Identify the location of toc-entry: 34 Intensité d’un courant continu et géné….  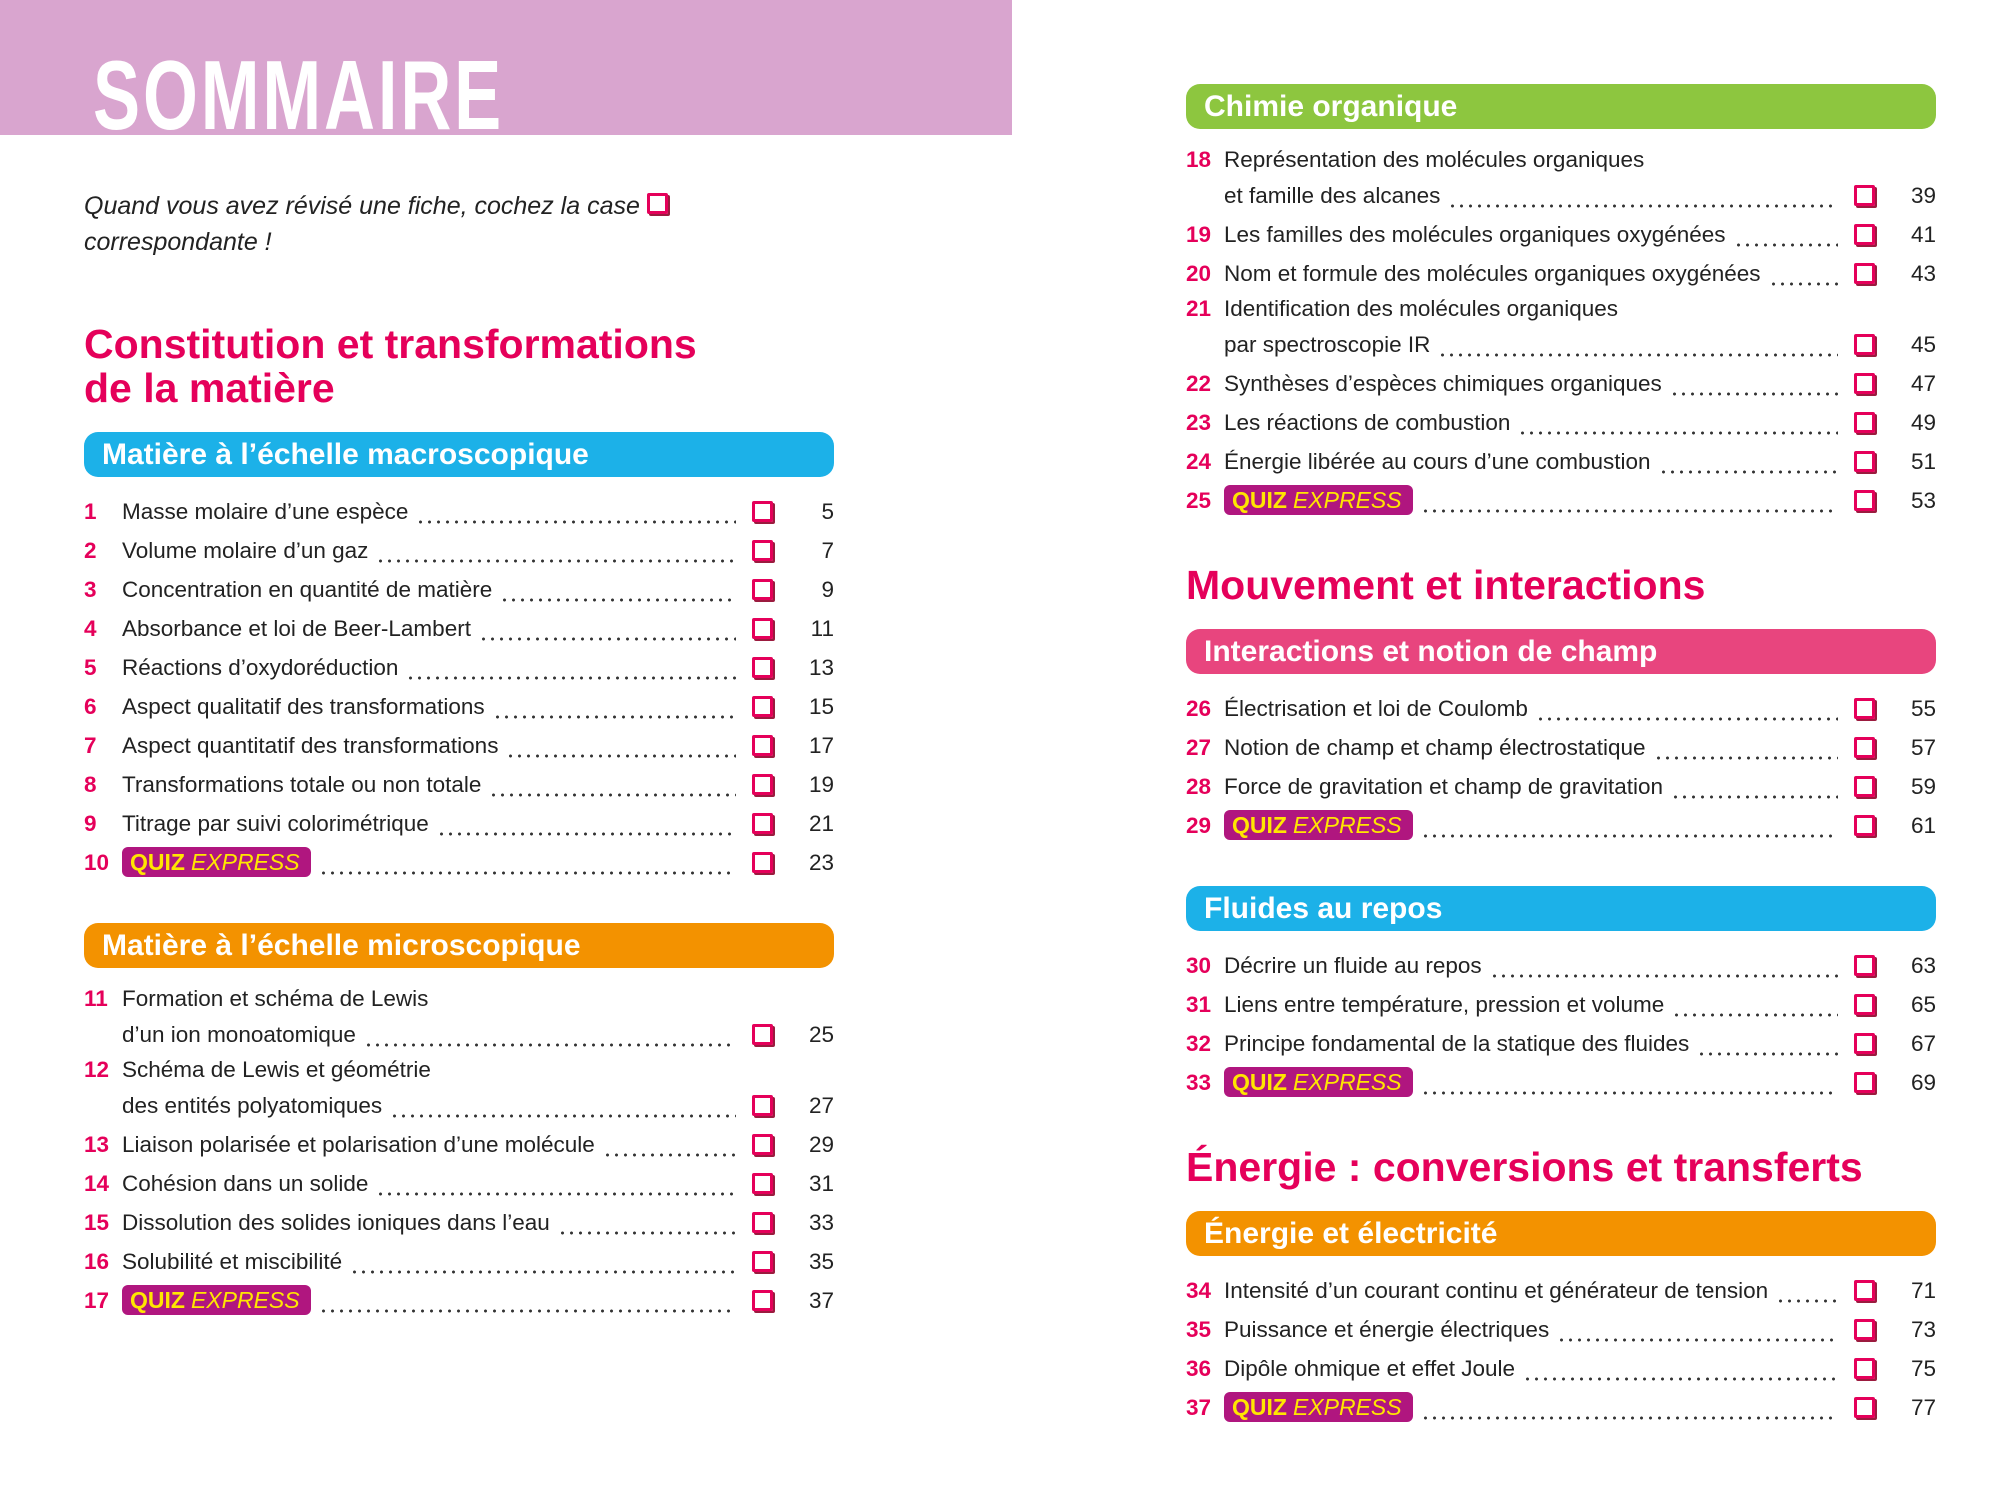
(1561, 1290).